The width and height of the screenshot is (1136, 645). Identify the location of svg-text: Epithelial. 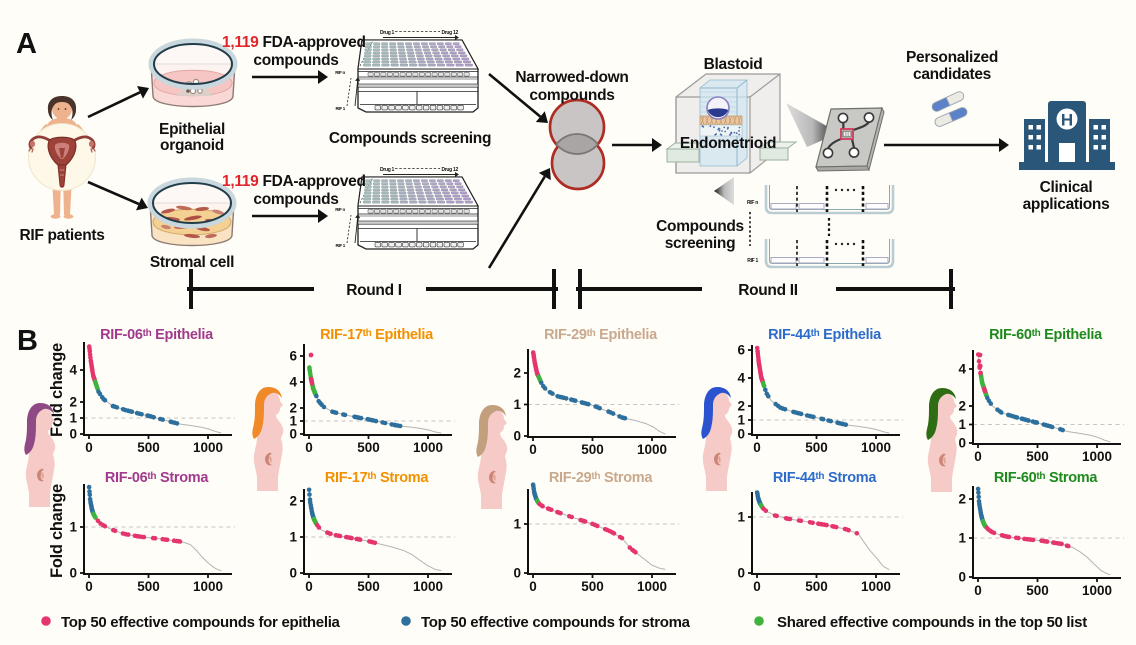
(192, 129).